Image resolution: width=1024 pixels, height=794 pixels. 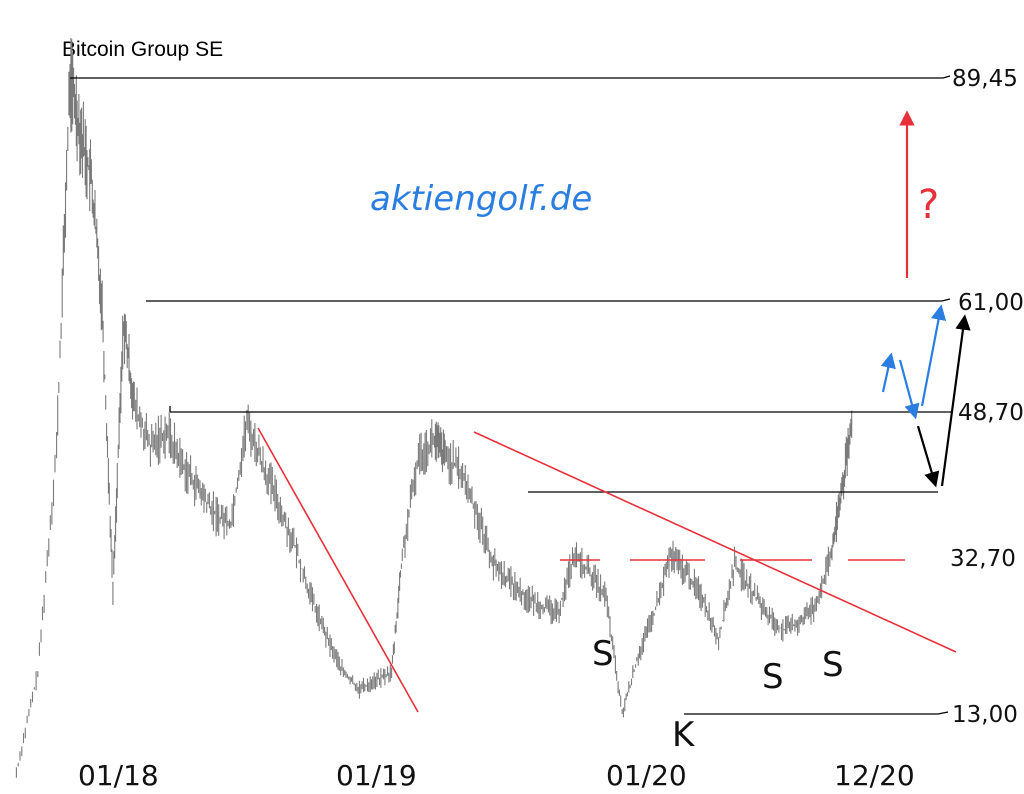 I want to click on arrows, so click(x=925, y=299).